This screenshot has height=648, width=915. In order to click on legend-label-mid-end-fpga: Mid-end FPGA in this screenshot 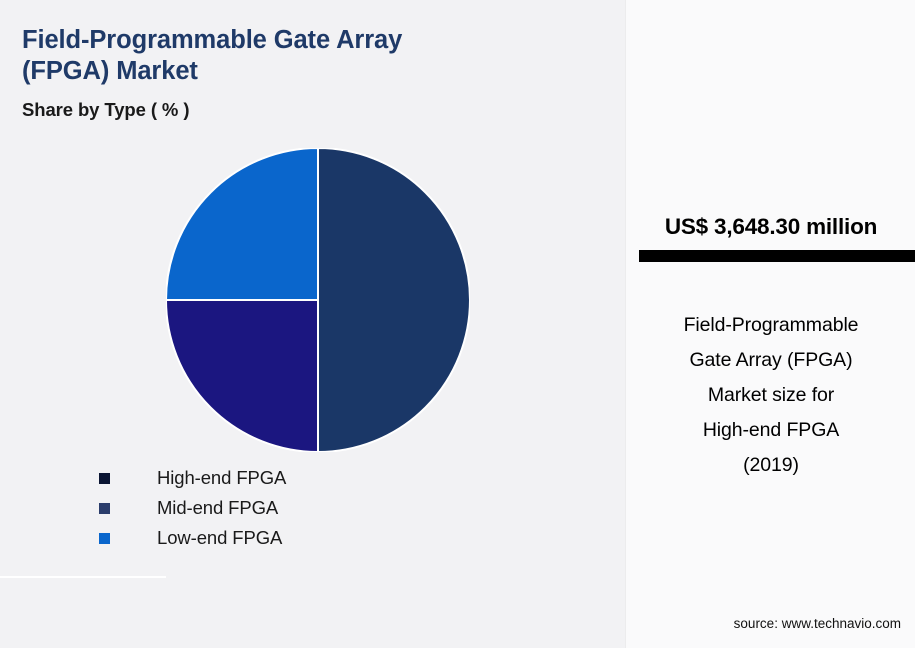, I will do `click(218, 507)`.